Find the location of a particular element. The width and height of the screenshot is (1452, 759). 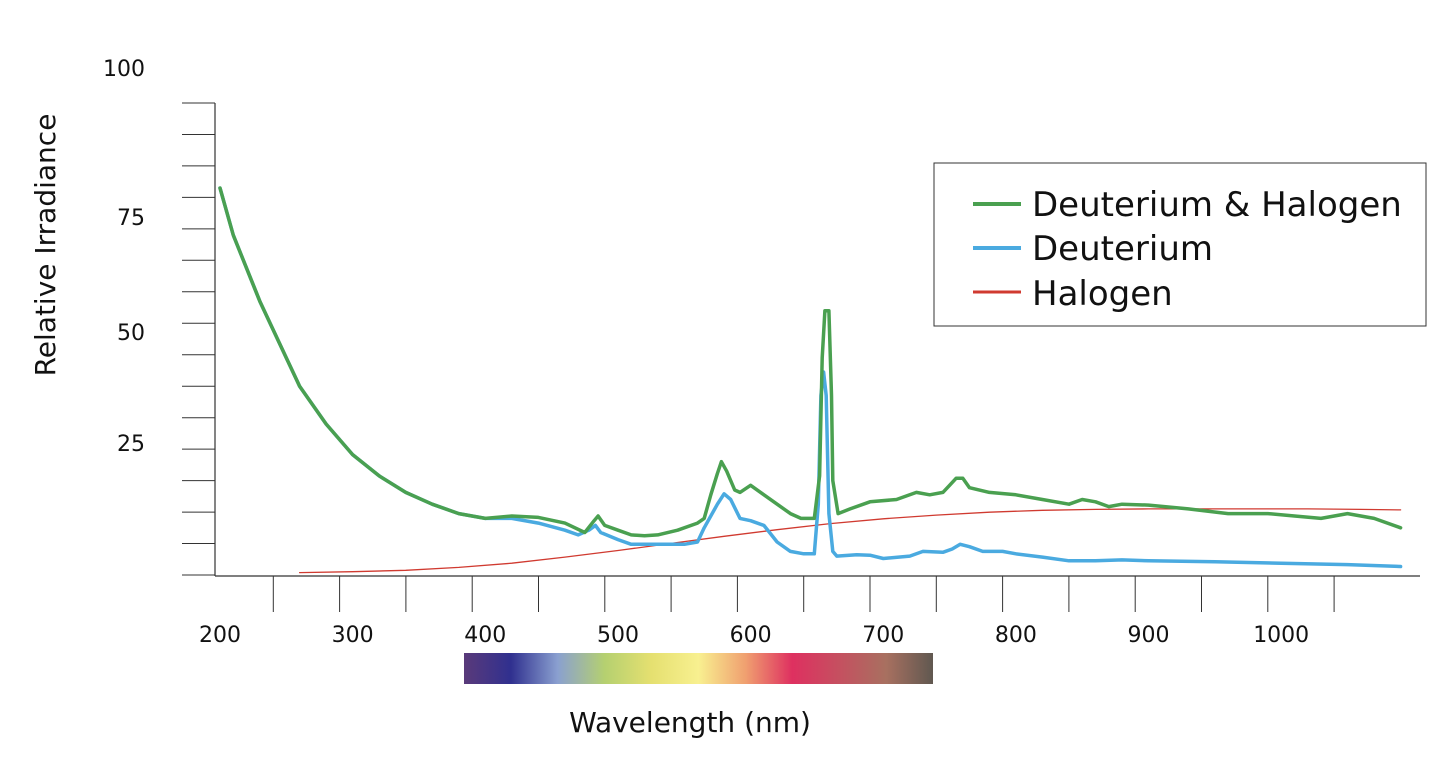

legend-label-deuterium: Deuterium is located at coordinates (1122, 249).